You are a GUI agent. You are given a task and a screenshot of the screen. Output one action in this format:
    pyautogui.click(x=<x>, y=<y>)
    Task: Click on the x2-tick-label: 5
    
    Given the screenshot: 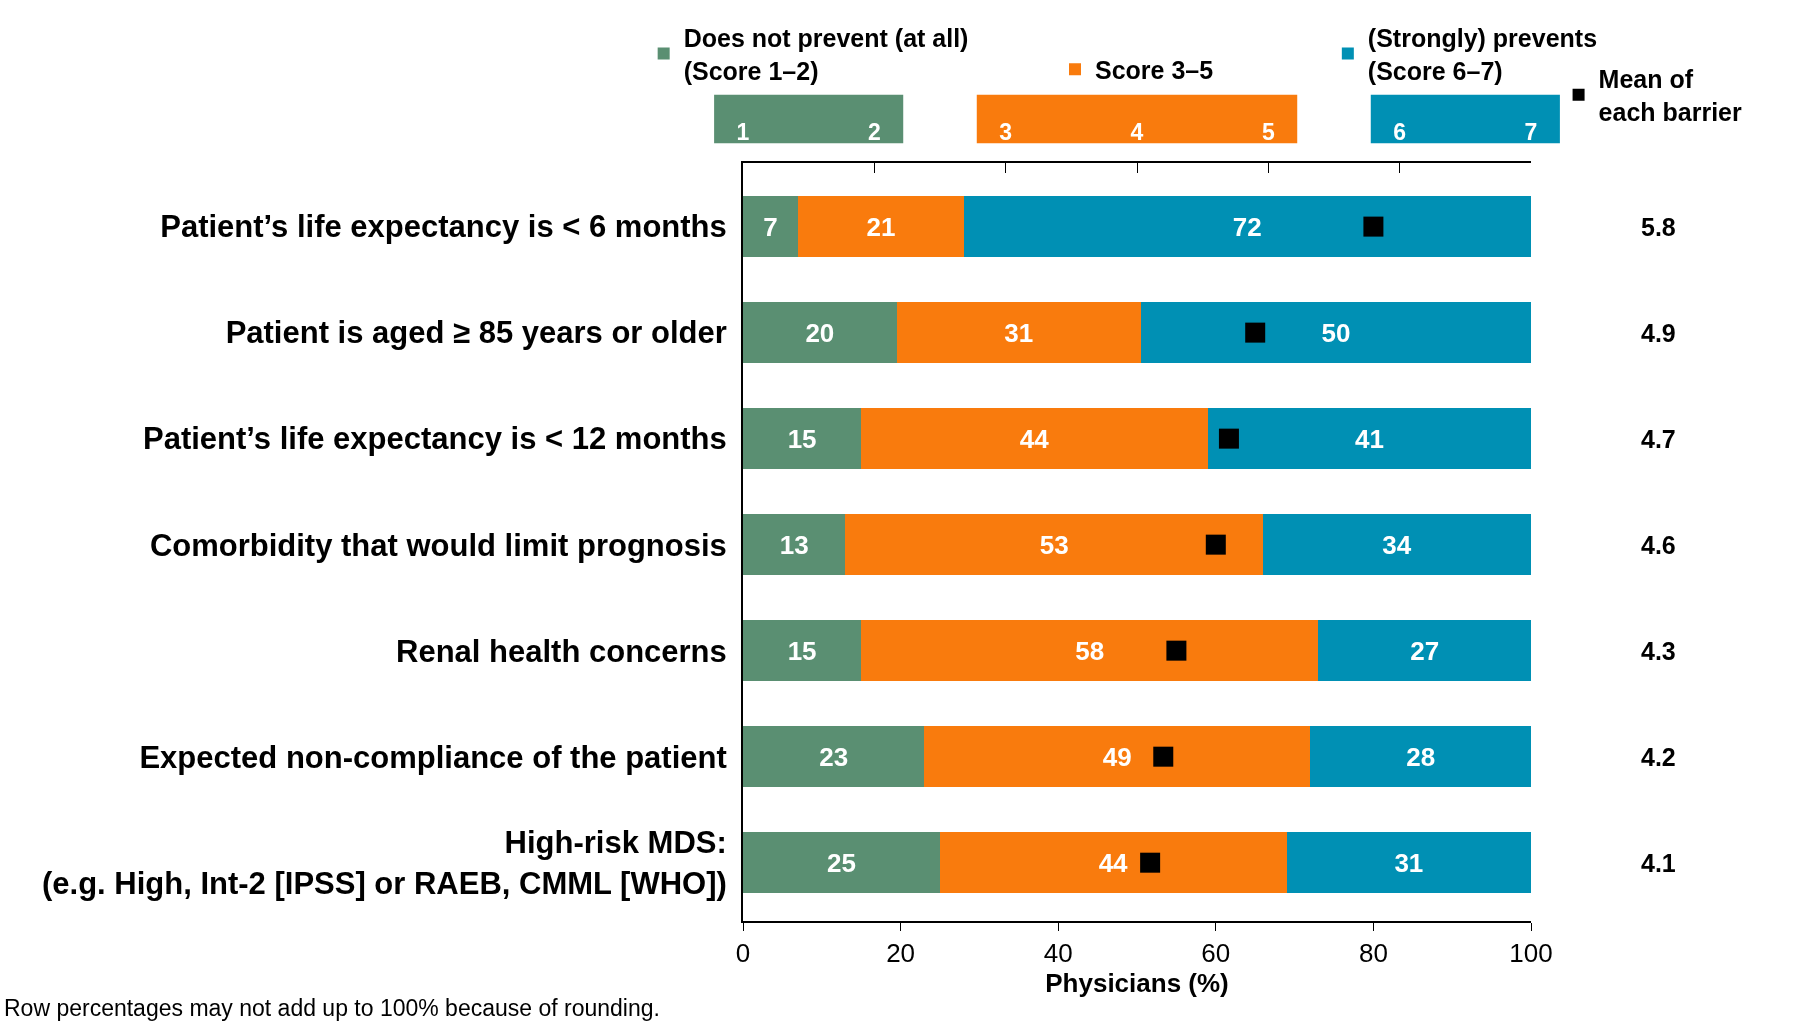 What is the action you would take?
    pyautogui.click(x=1268, y=131)
    